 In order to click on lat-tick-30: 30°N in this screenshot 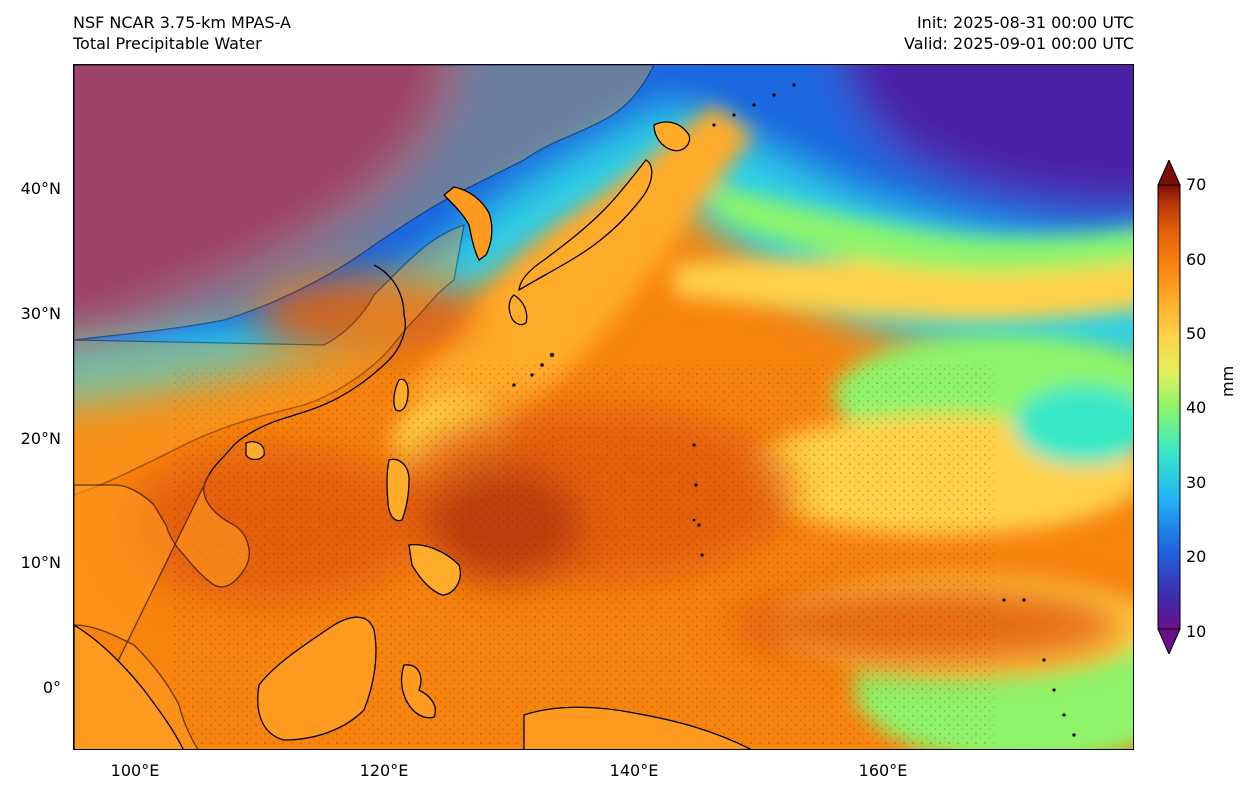, I will do `click(40, 313)`.